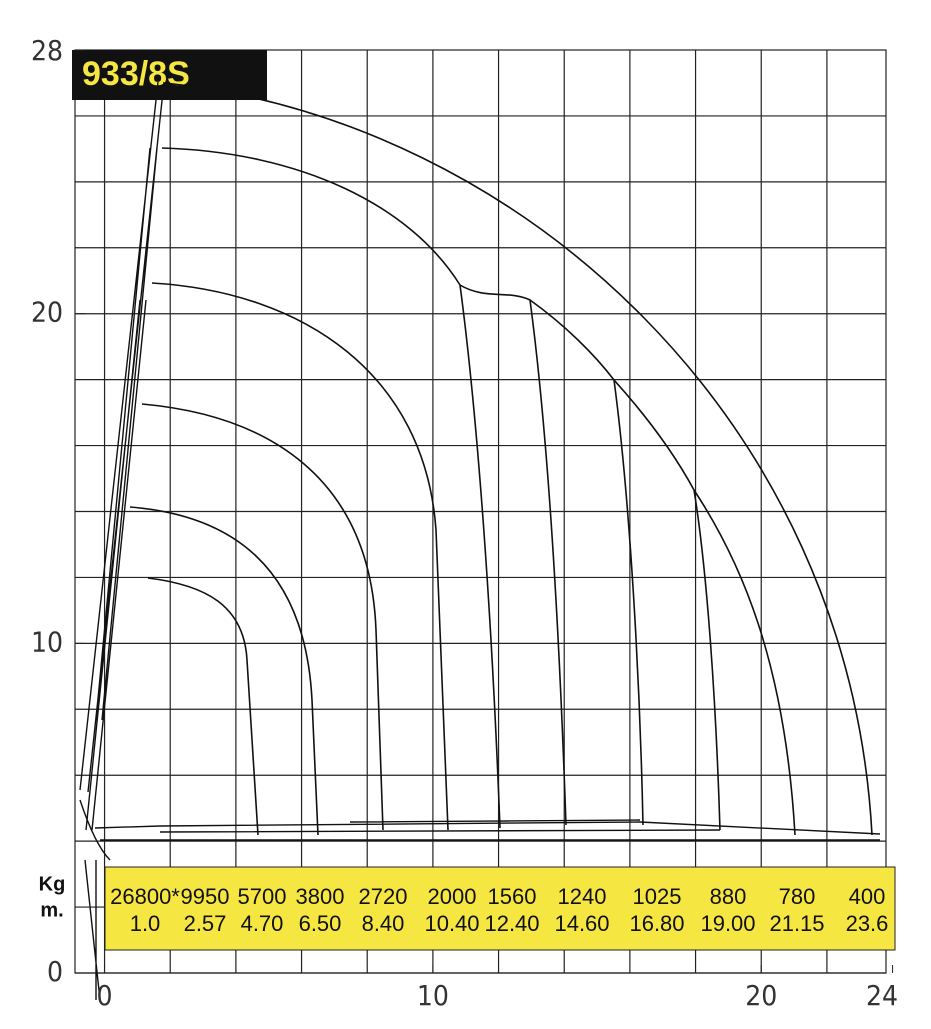  Describe the element at coordinates (205, 896) in the screenshot. I see `load-value: 9950` at that location.